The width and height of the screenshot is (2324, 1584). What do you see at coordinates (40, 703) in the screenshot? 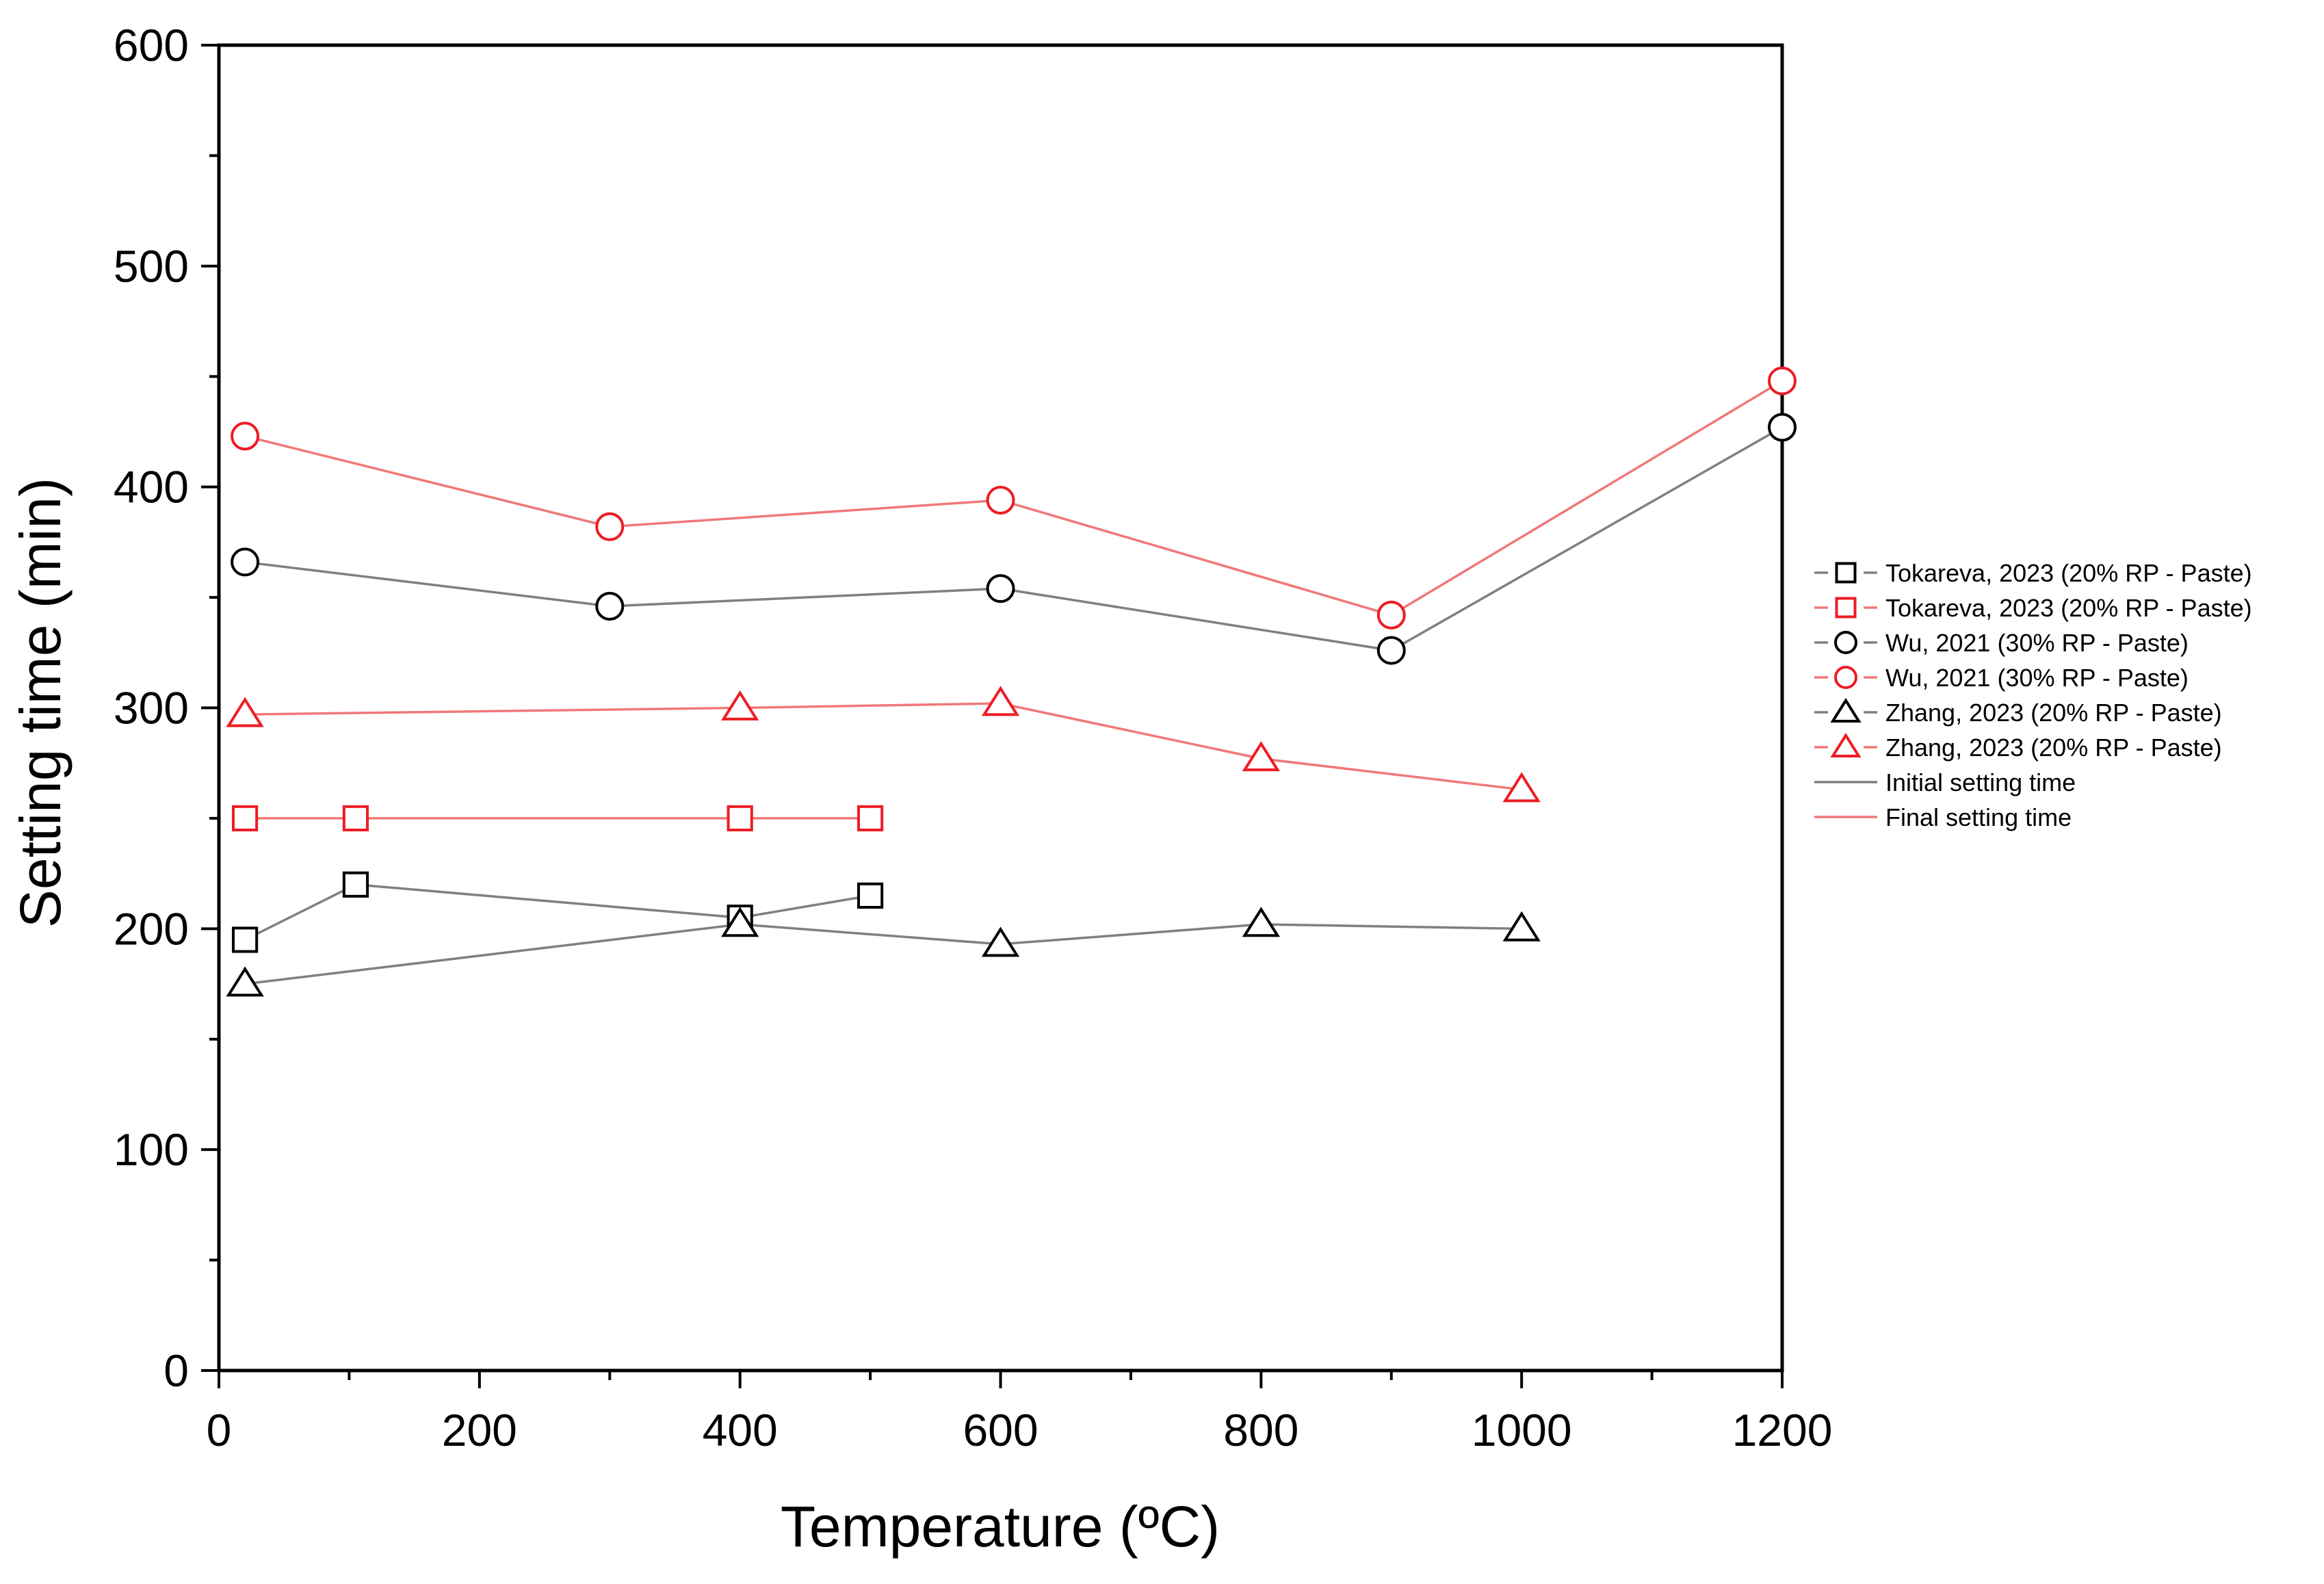
I see `y-axis-title: Setting time (min)` at bounding box center [40, 703].